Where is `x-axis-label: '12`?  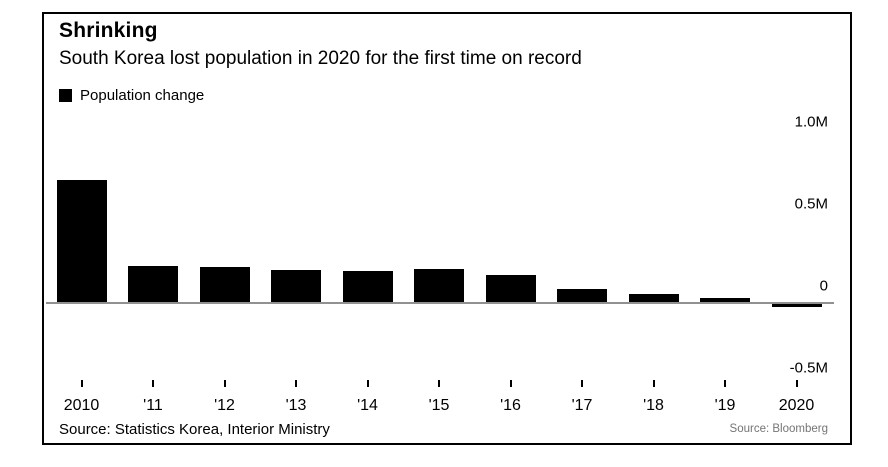
x-axis-label: '12 is located at coordinates (224, 405).